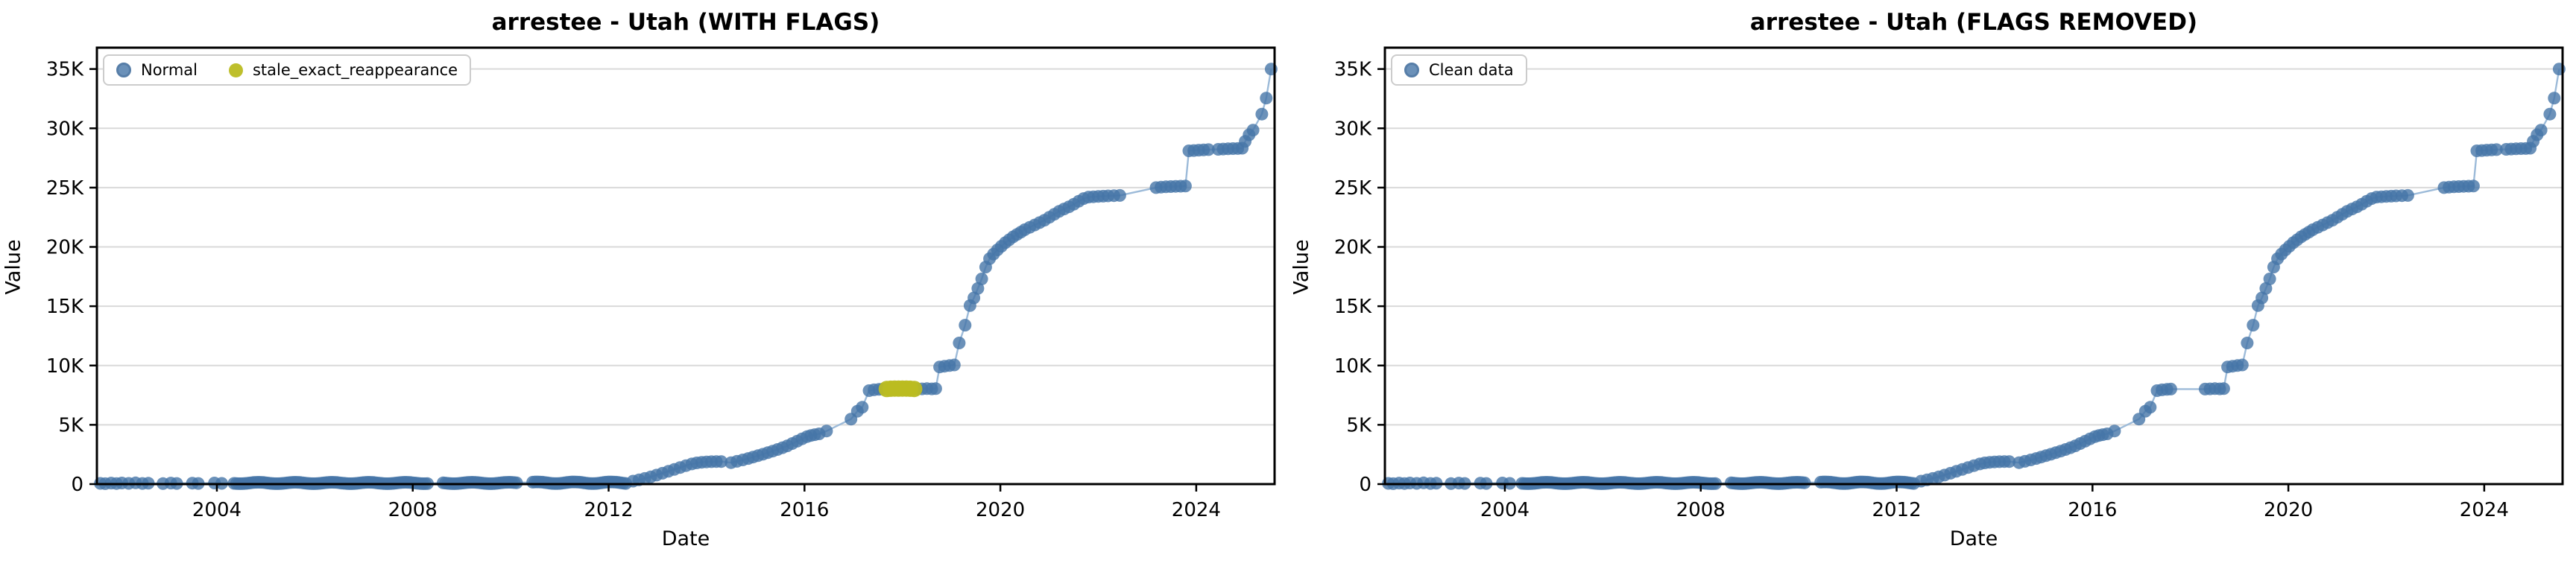 This screenshot has width=2576, height=572. What do you see at coordinates (1471, 70) in the screenshot?
I see `legend-label-clean: Clean data` at bounding box center [1471, 70].